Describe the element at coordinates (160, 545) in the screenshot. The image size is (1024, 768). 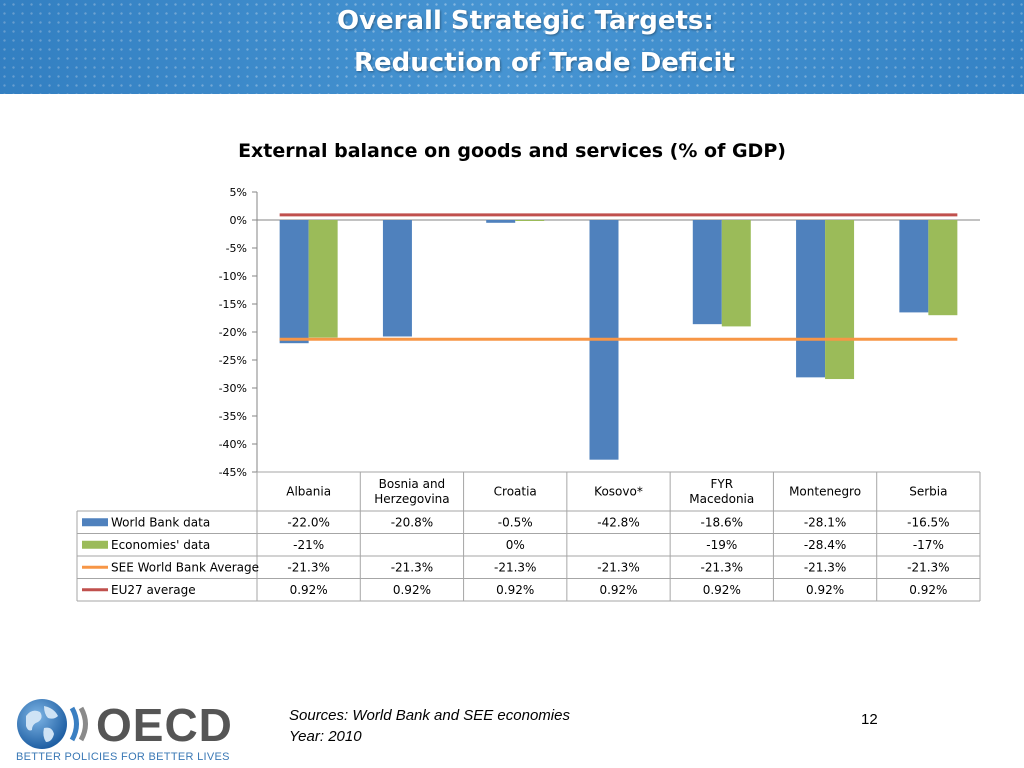
I see `legend-label: Economies' data` at that location.